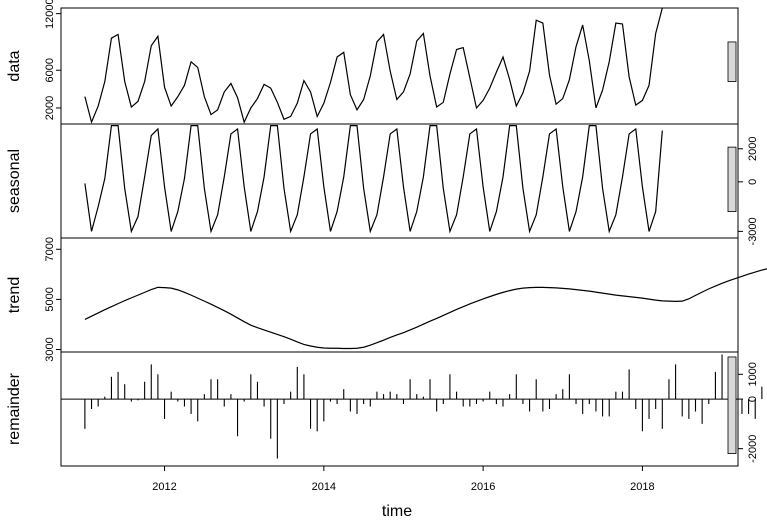 This screenshot has height=523, width=767. What do you see at coordinates (403, 479) in the screenshot?
I see `x-axis: 2012 2014 2016 2018` at bounding box center [403, 479].